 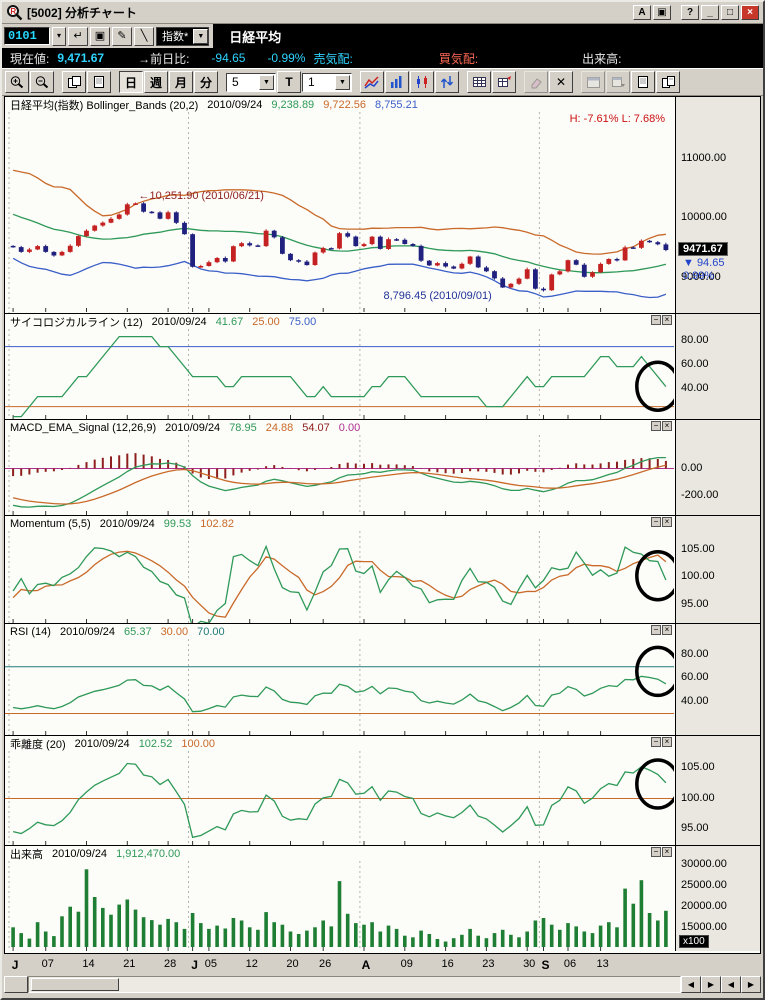 What do you see at coordinates (354, 984) in the screenshot?
I see `scrollbar-track` at bounding box center [354, 984].